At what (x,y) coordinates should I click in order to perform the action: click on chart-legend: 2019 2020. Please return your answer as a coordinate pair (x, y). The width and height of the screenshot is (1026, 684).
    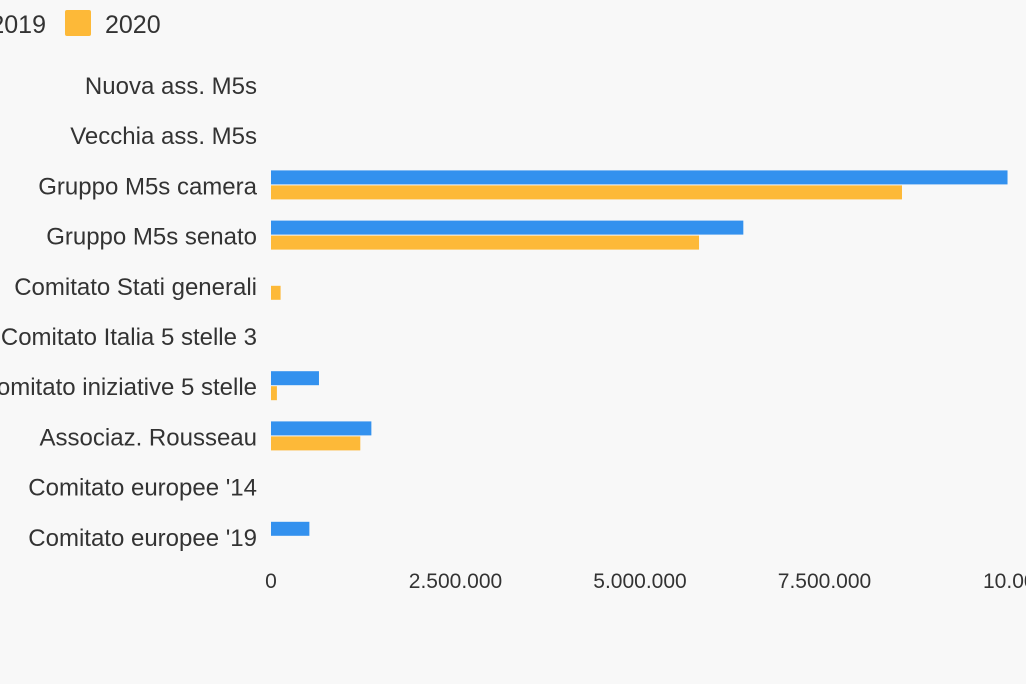
    Looking at the image, I should click on (130, 25).